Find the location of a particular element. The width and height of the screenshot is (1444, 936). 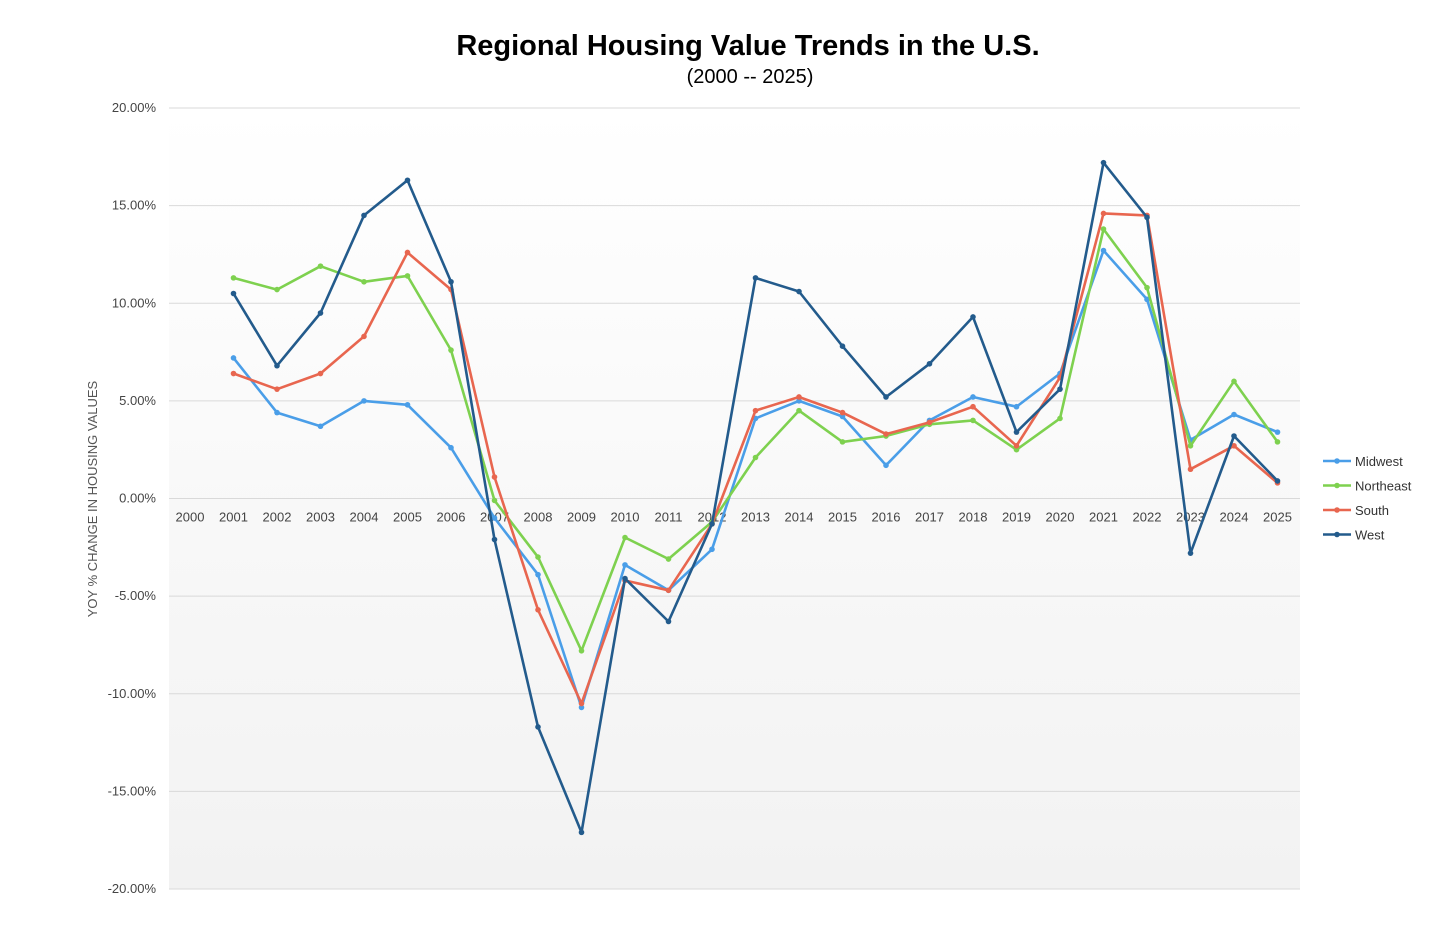

x-tick-label: 2016 is located at coordinates (886, 517).